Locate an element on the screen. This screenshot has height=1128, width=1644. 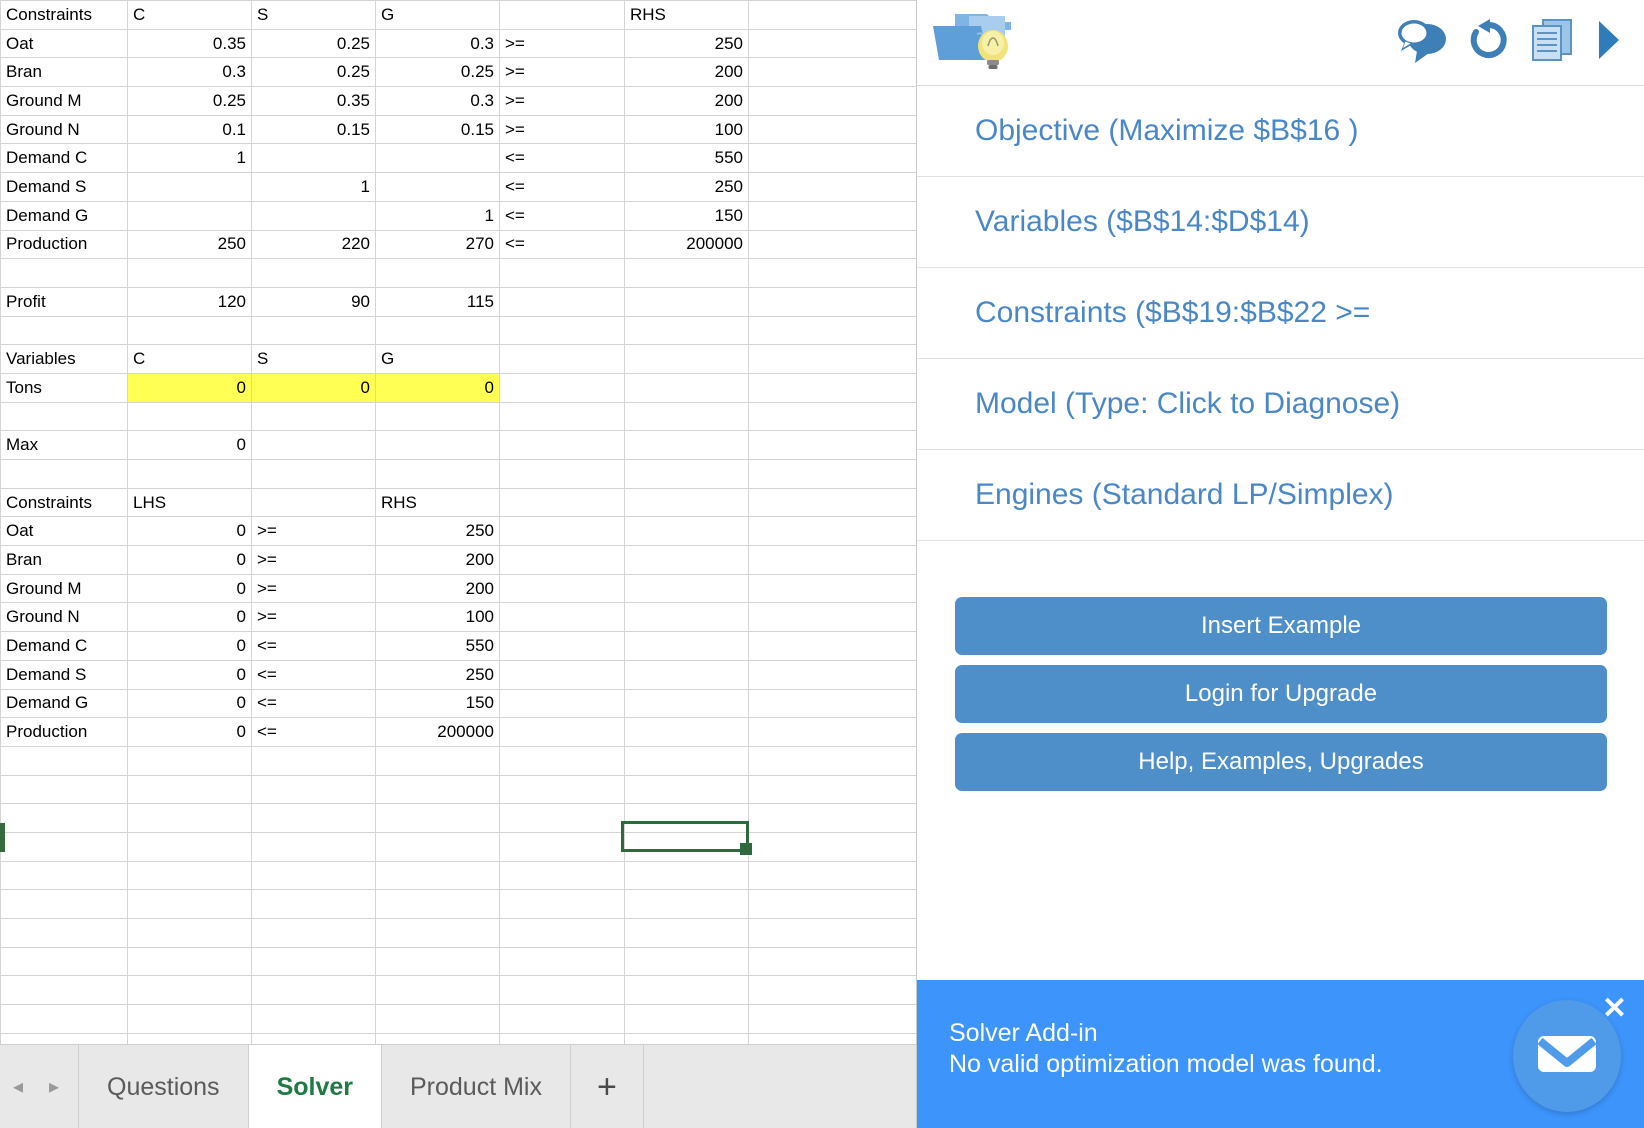
solver-menu-item-variables: Variables ($B$14:$D$14) is located at coordinates (1280, 222).